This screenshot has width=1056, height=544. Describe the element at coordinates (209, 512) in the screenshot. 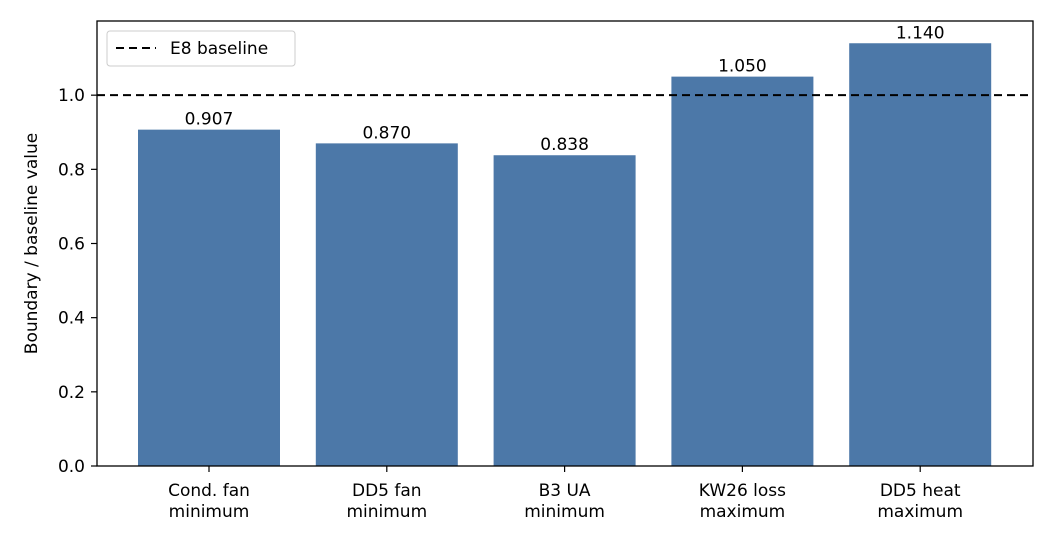

I see `x-tick-label-0-1: minimum` at that location.